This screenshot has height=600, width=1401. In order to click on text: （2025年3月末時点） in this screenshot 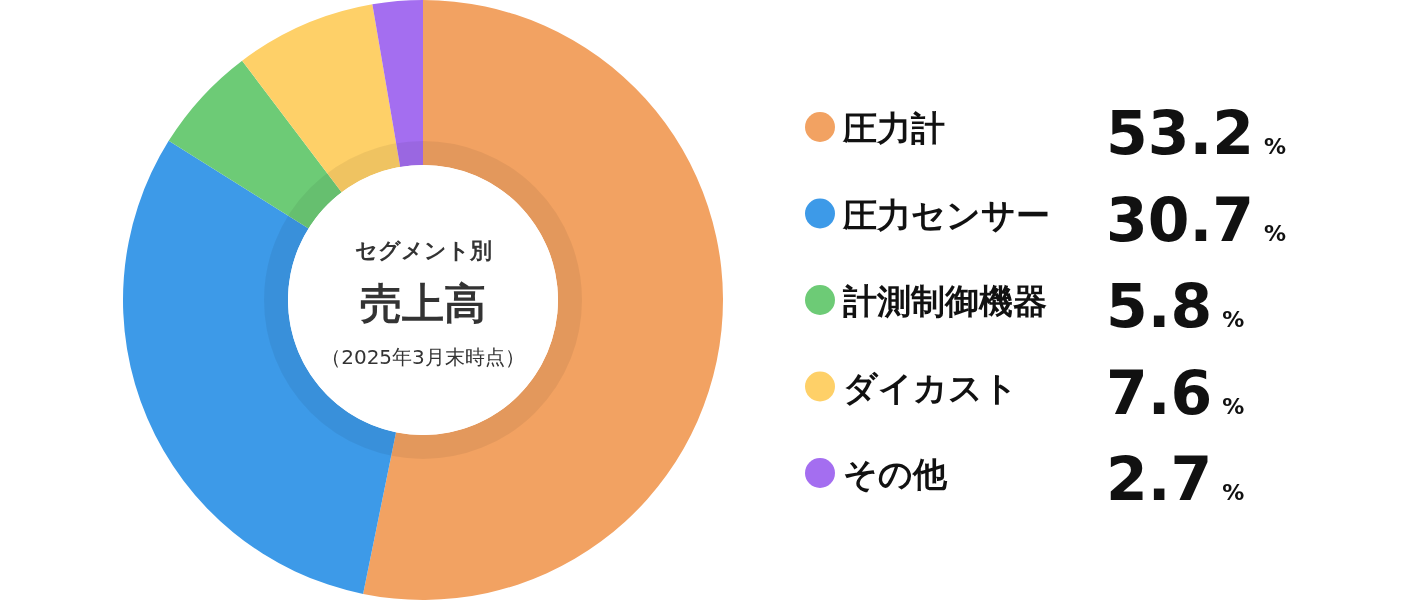, I will do `click(423, 357)`.